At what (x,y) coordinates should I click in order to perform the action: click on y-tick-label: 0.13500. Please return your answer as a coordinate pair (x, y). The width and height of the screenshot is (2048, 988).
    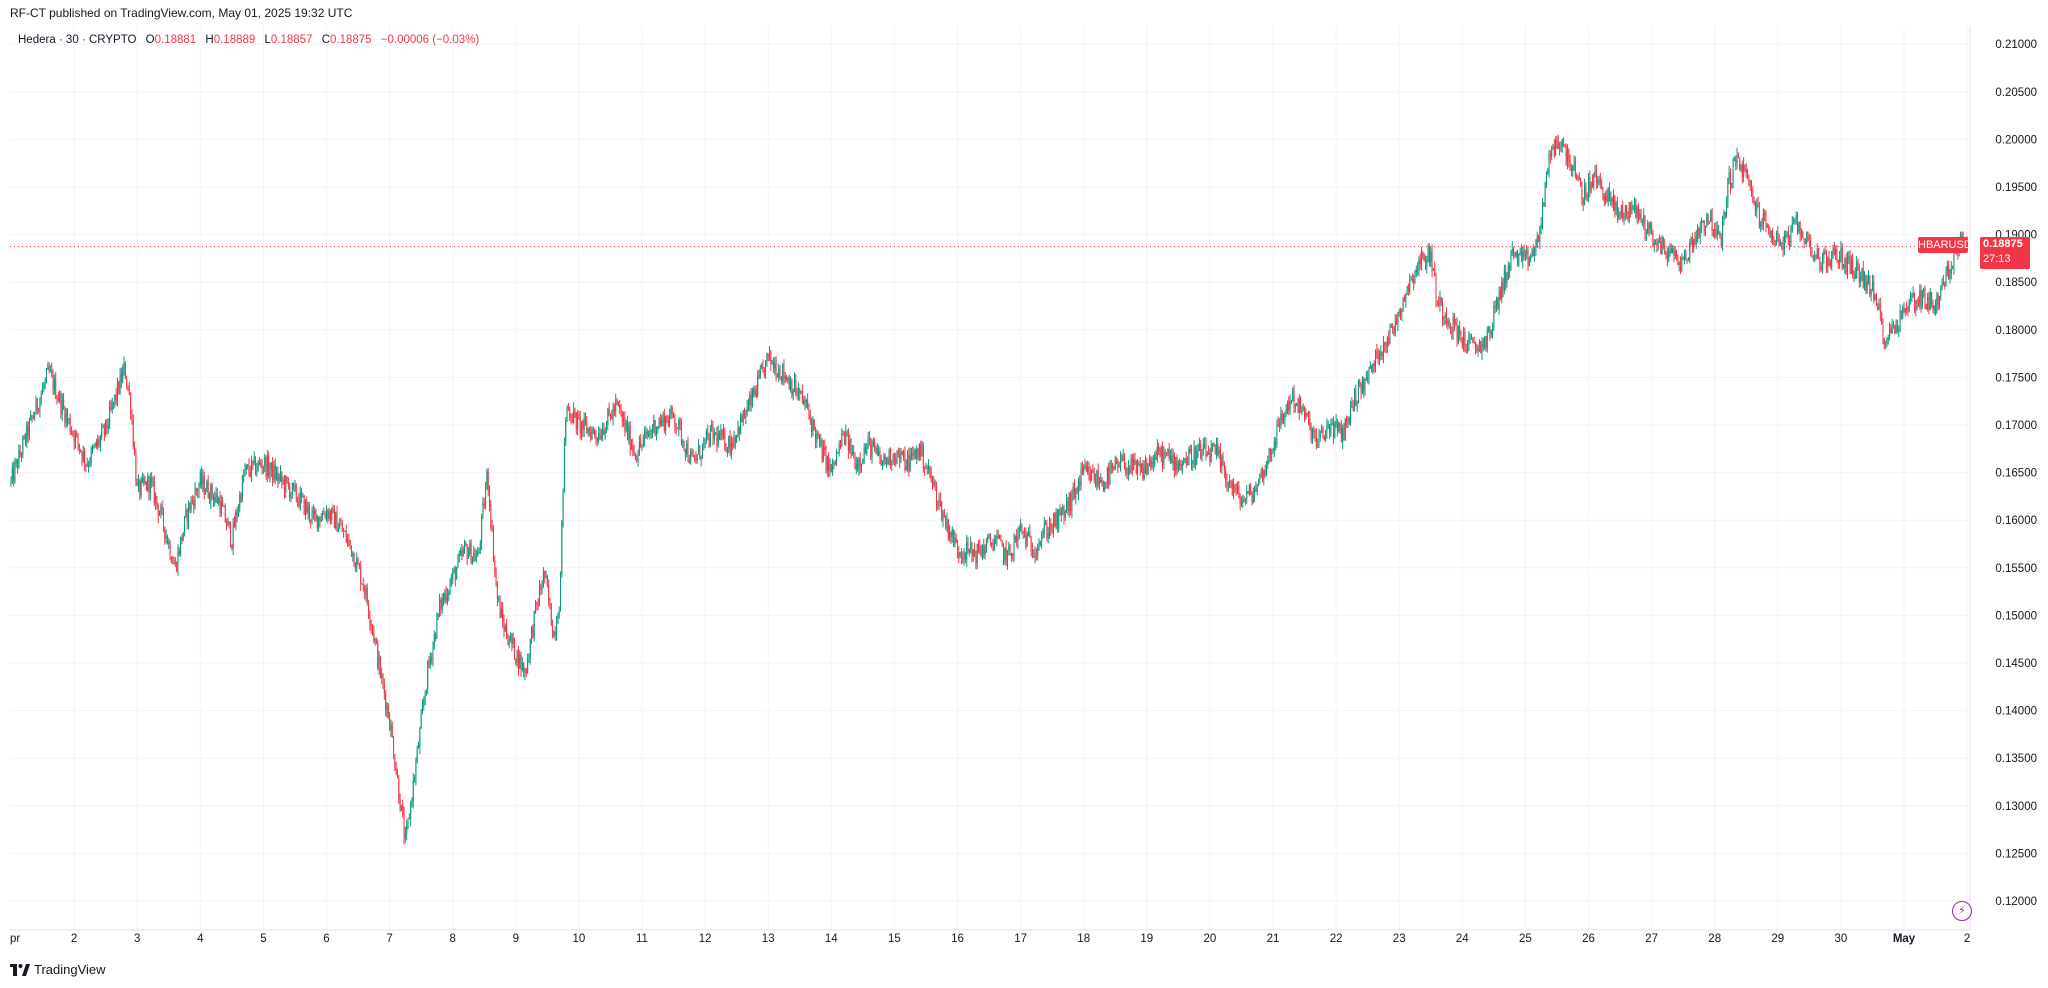
    Looking at the image, I should click on (2016, 759).